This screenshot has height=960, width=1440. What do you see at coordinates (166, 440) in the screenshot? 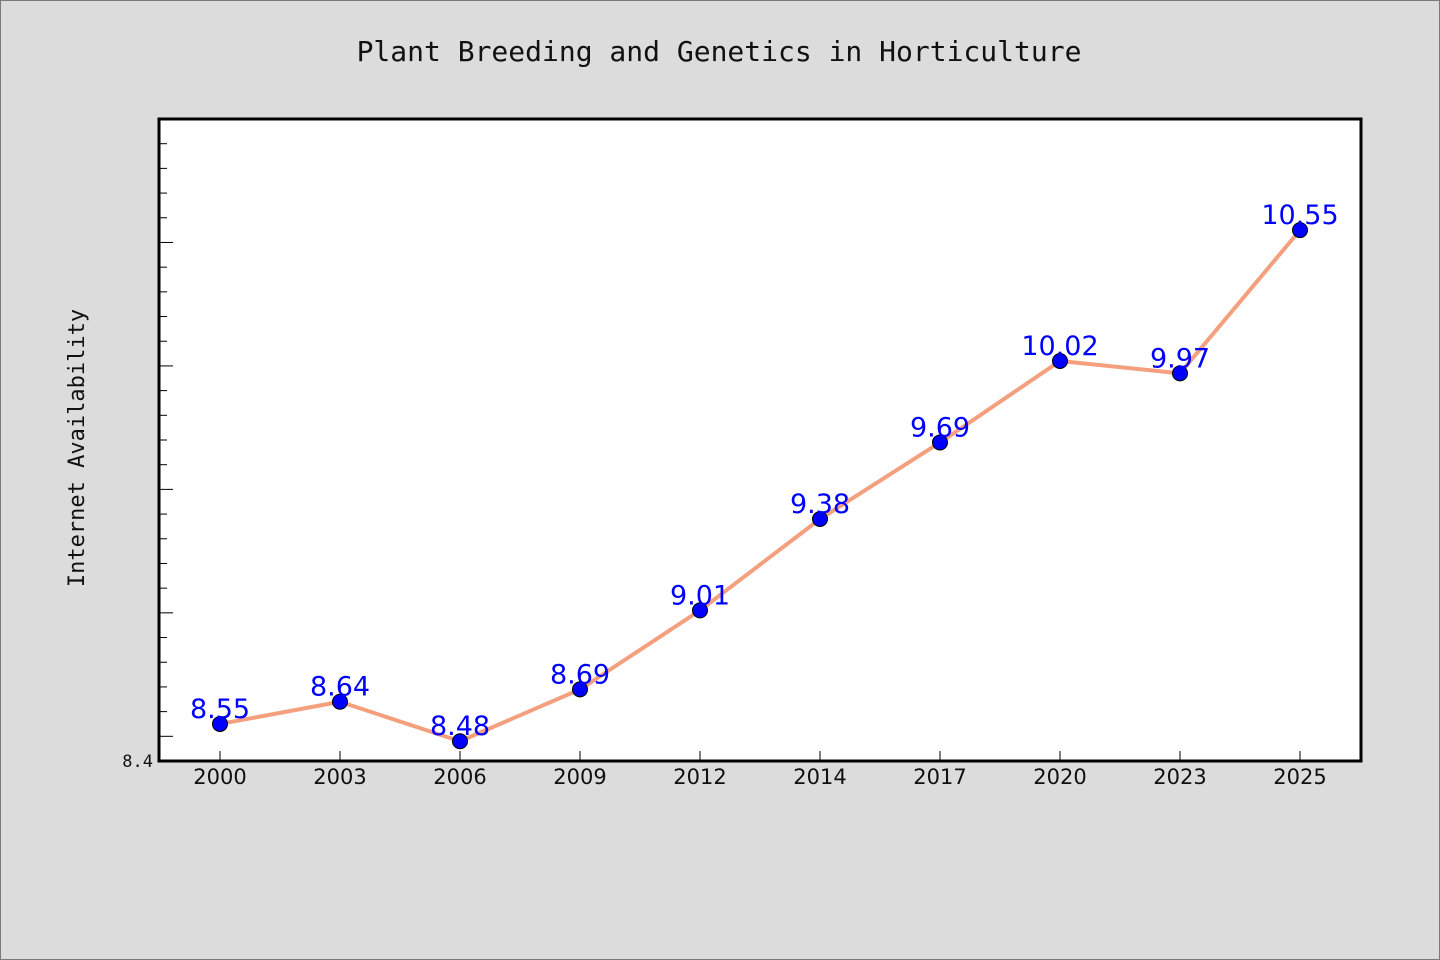
I see `y-axis-ticks` at bounding box center [166, 440].